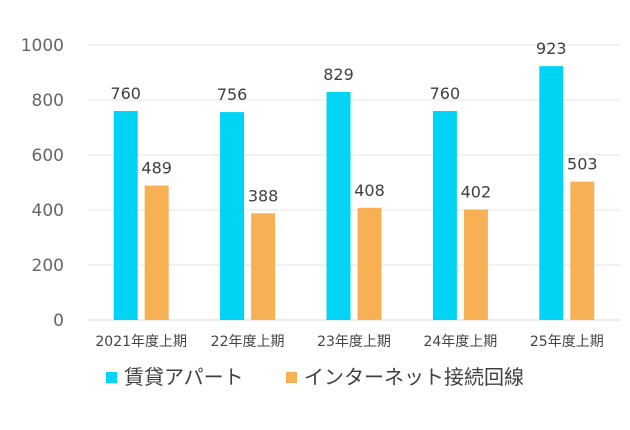 This screenshot has height=430, width=630. I want to click on y-axis-ticks: 0 200 400 600 800 1000, so click(42, 183).